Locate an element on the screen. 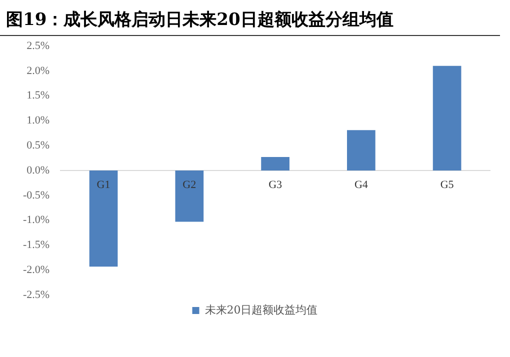 The width and height of the screenshot is (510, 357). y-tick-label: -2.5% is located at coordinates (36, 294).